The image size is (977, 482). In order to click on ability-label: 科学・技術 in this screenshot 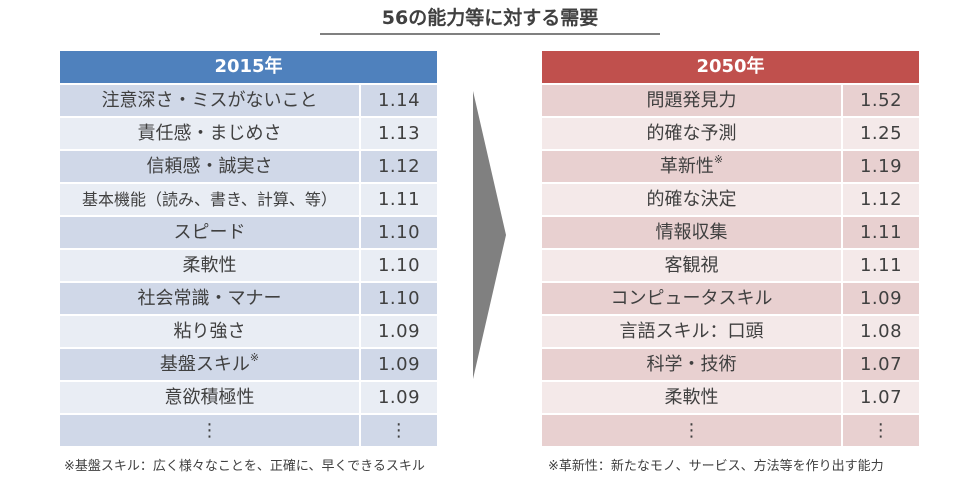, I will do `click(691, 364)`.